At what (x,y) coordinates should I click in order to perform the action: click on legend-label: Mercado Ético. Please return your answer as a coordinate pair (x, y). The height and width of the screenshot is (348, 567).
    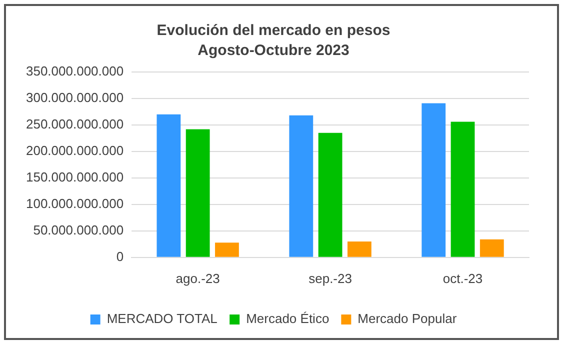
    Looking at the image, I should click on (288, 318).